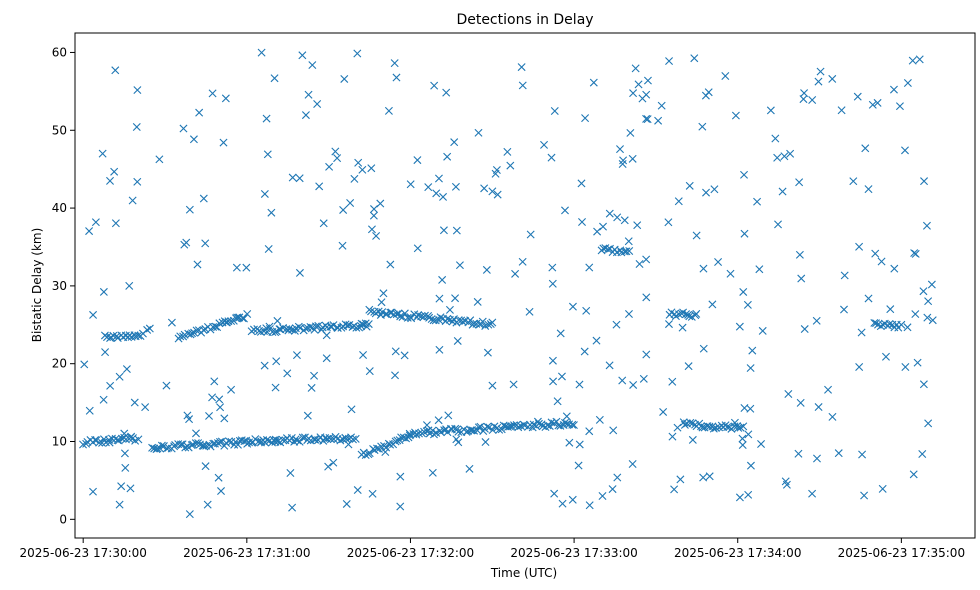  I want to click on y-tick-label: 30, so click(59, 286).